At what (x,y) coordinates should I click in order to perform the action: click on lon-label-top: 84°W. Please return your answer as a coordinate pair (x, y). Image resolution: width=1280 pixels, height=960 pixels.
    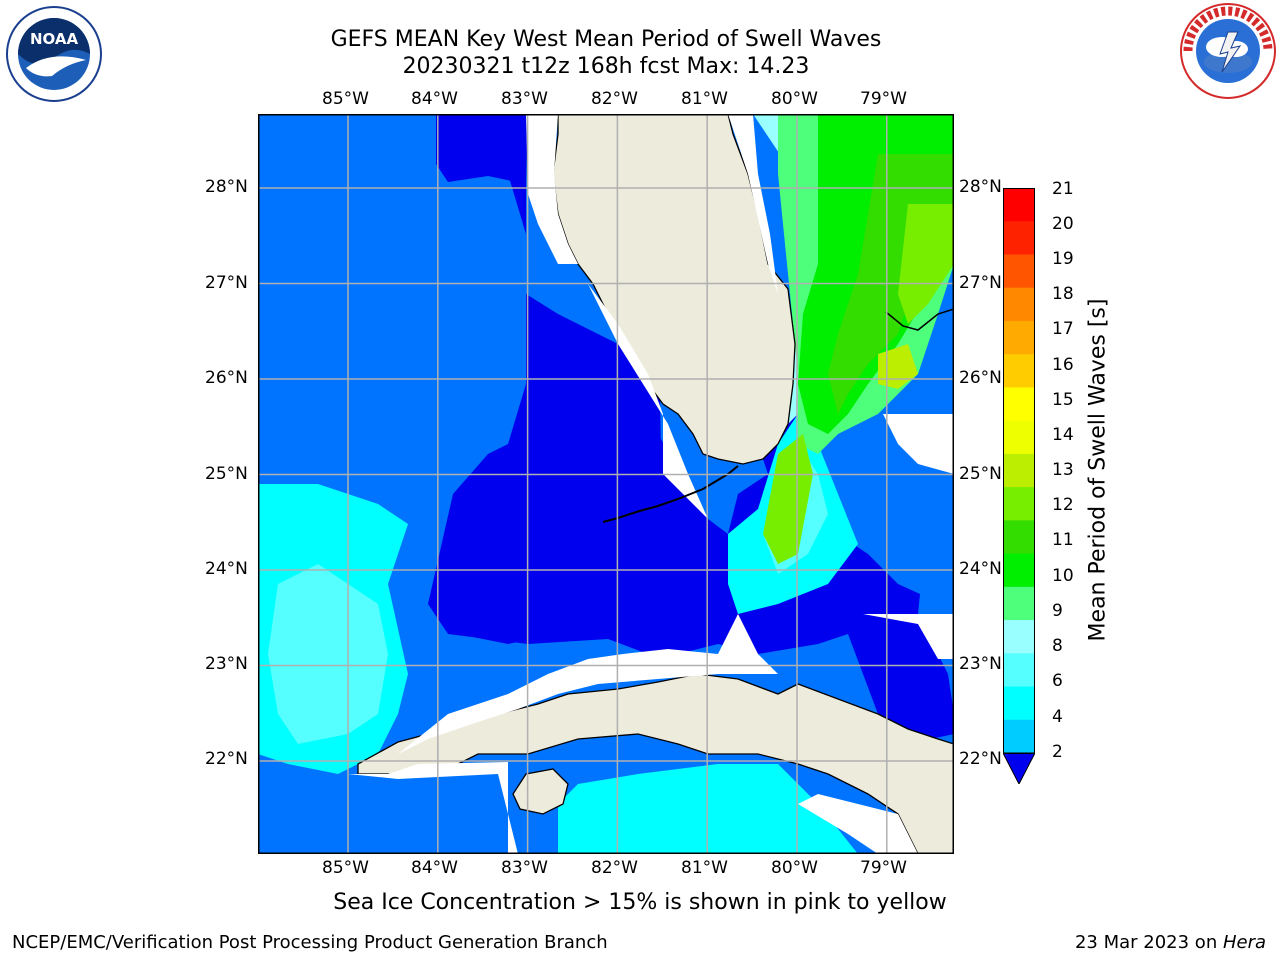
    Looking at the image, I should click on (434, 99).